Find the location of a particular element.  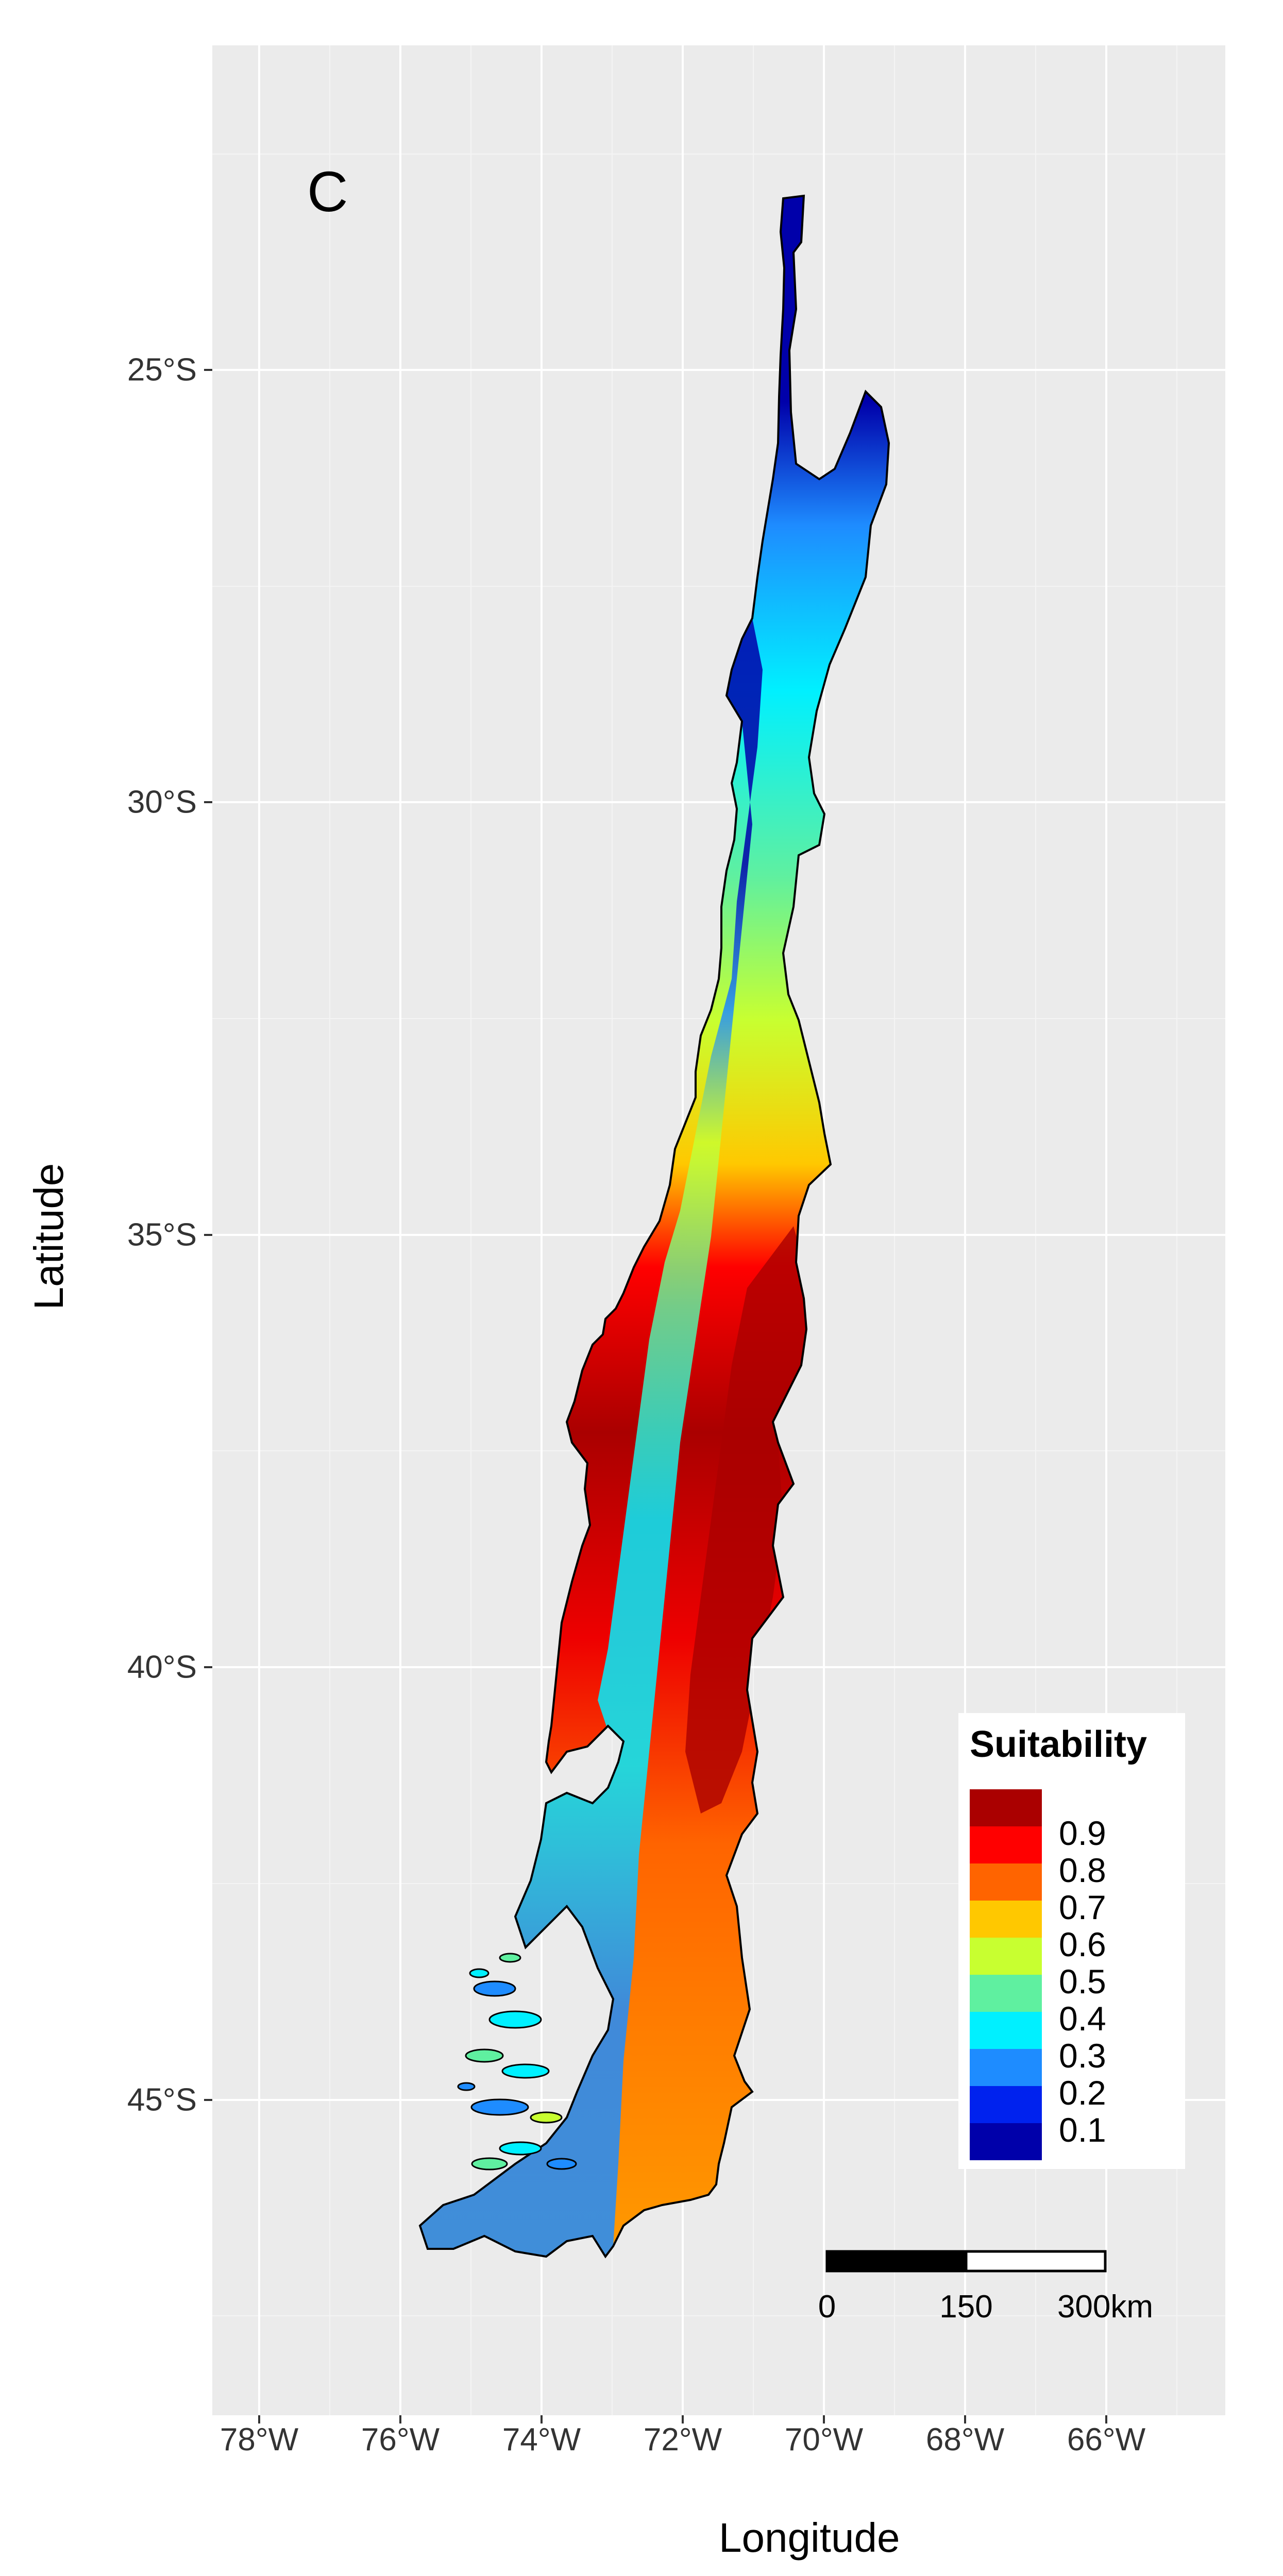

x-tick-label: 76°W is located at coordinates (400, 2440).